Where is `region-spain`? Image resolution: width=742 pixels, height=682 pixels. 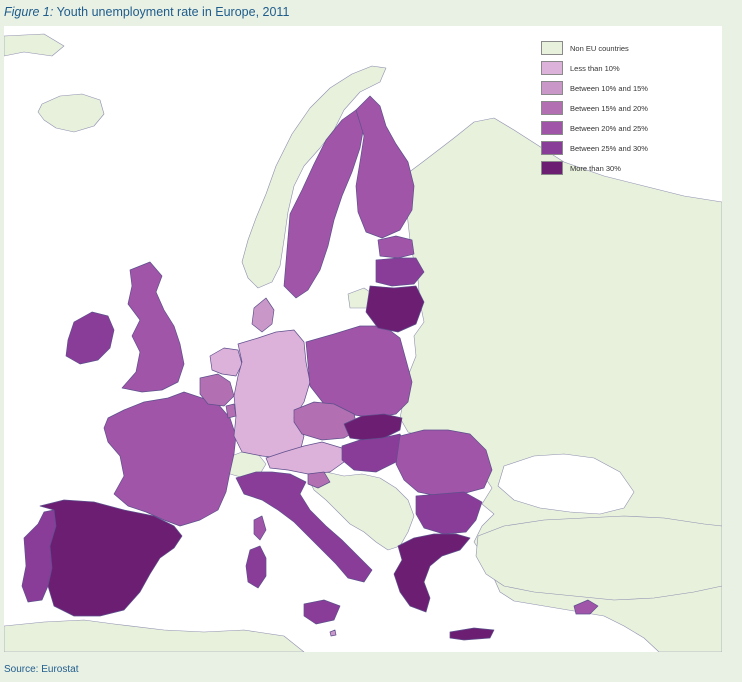 region-spain is located at coordinates (111, 558).